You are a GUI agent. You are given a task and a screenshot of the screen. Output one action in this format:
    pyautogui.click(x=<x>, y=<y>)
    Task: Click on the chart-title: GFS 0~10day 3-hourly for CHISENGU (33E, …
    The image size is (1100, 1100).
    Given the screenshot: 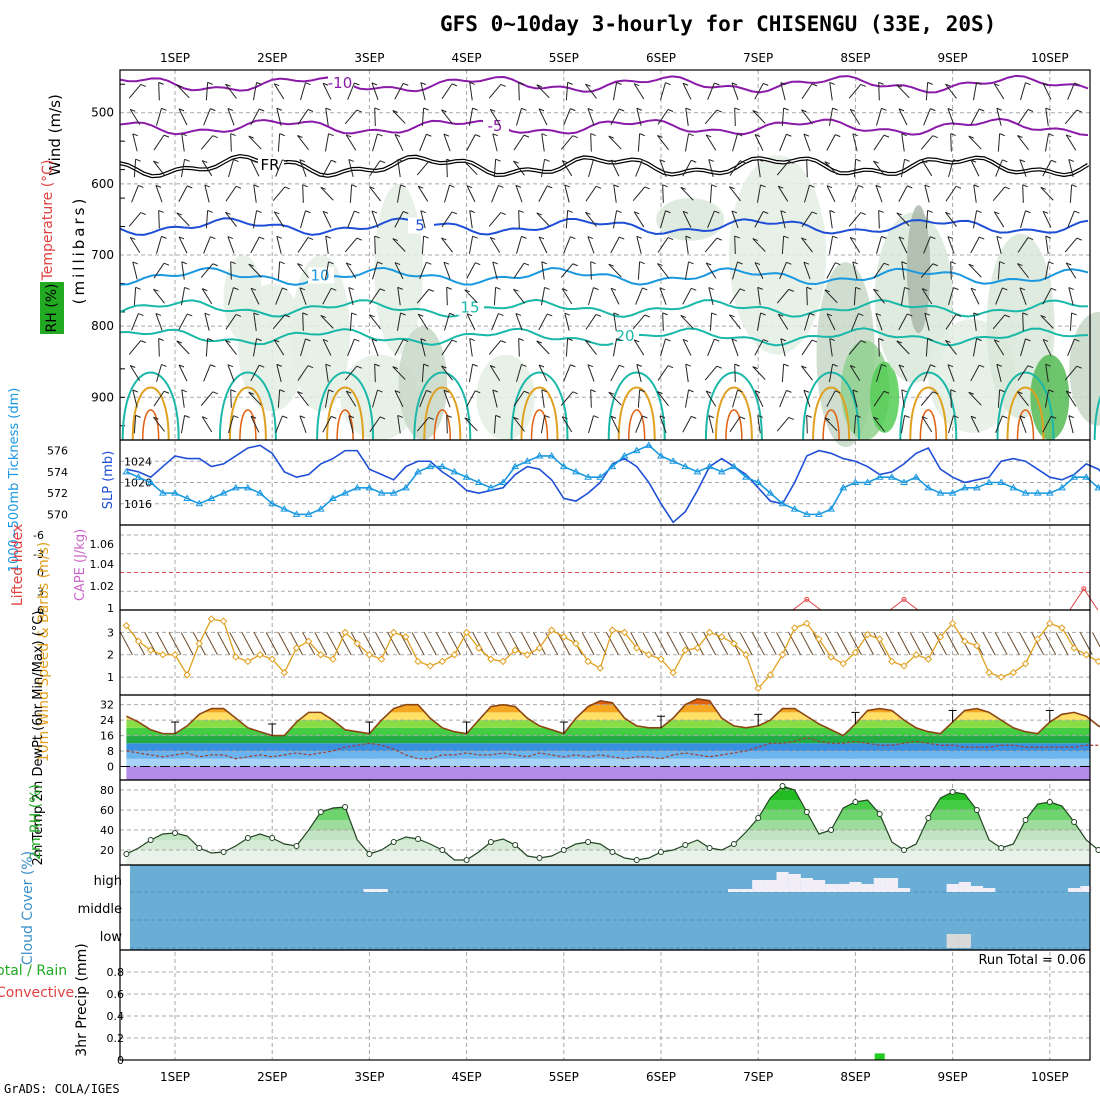 What is the action you would take?
    pyautogui.click(x=718, y=24)
    